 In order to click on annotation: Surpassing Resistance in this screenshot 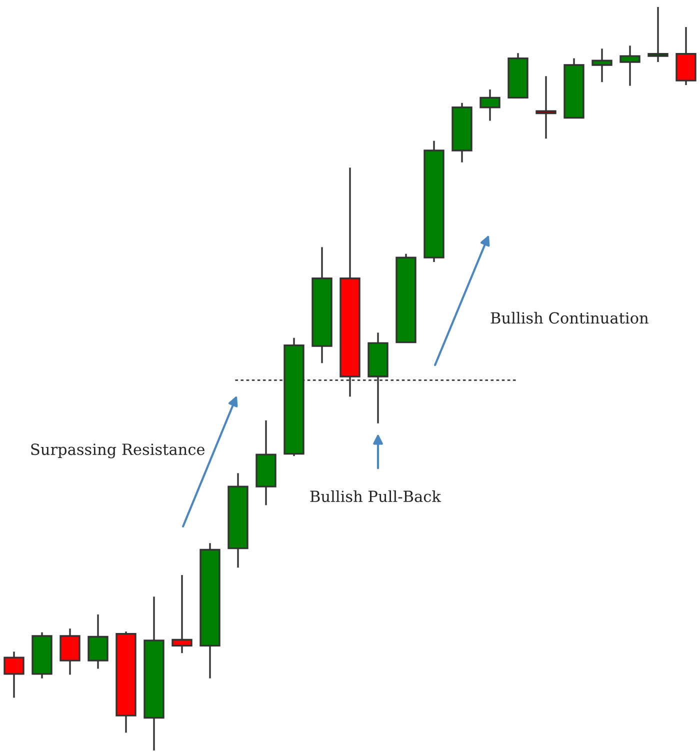, I will do `click(118, 451)`.